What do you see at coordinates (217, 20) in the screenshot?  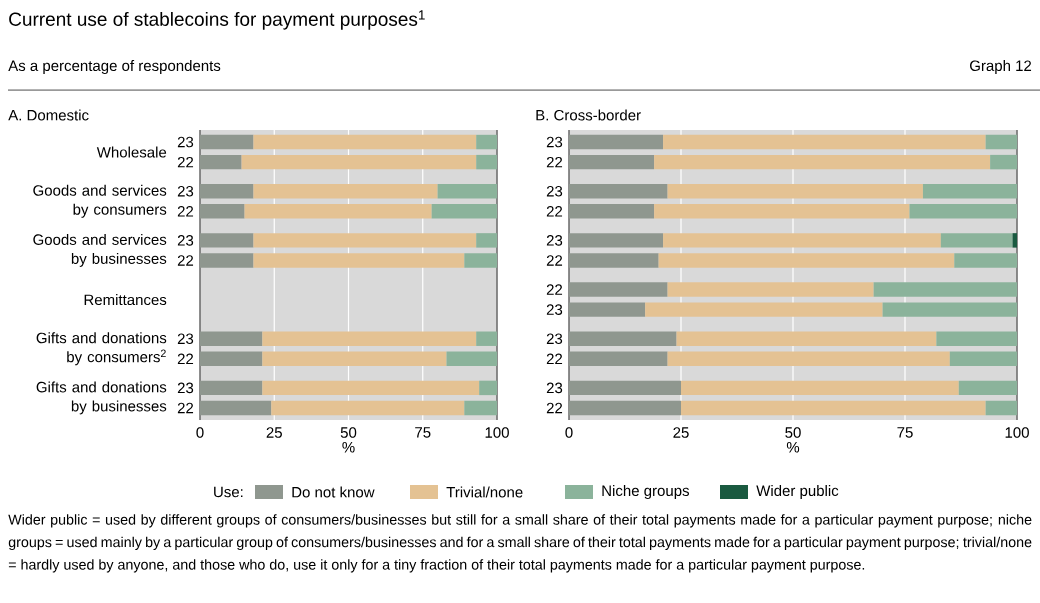 I see `text: Current use of stablecoins for payment purposes$^{1}$` at bounding box center [217, 20].